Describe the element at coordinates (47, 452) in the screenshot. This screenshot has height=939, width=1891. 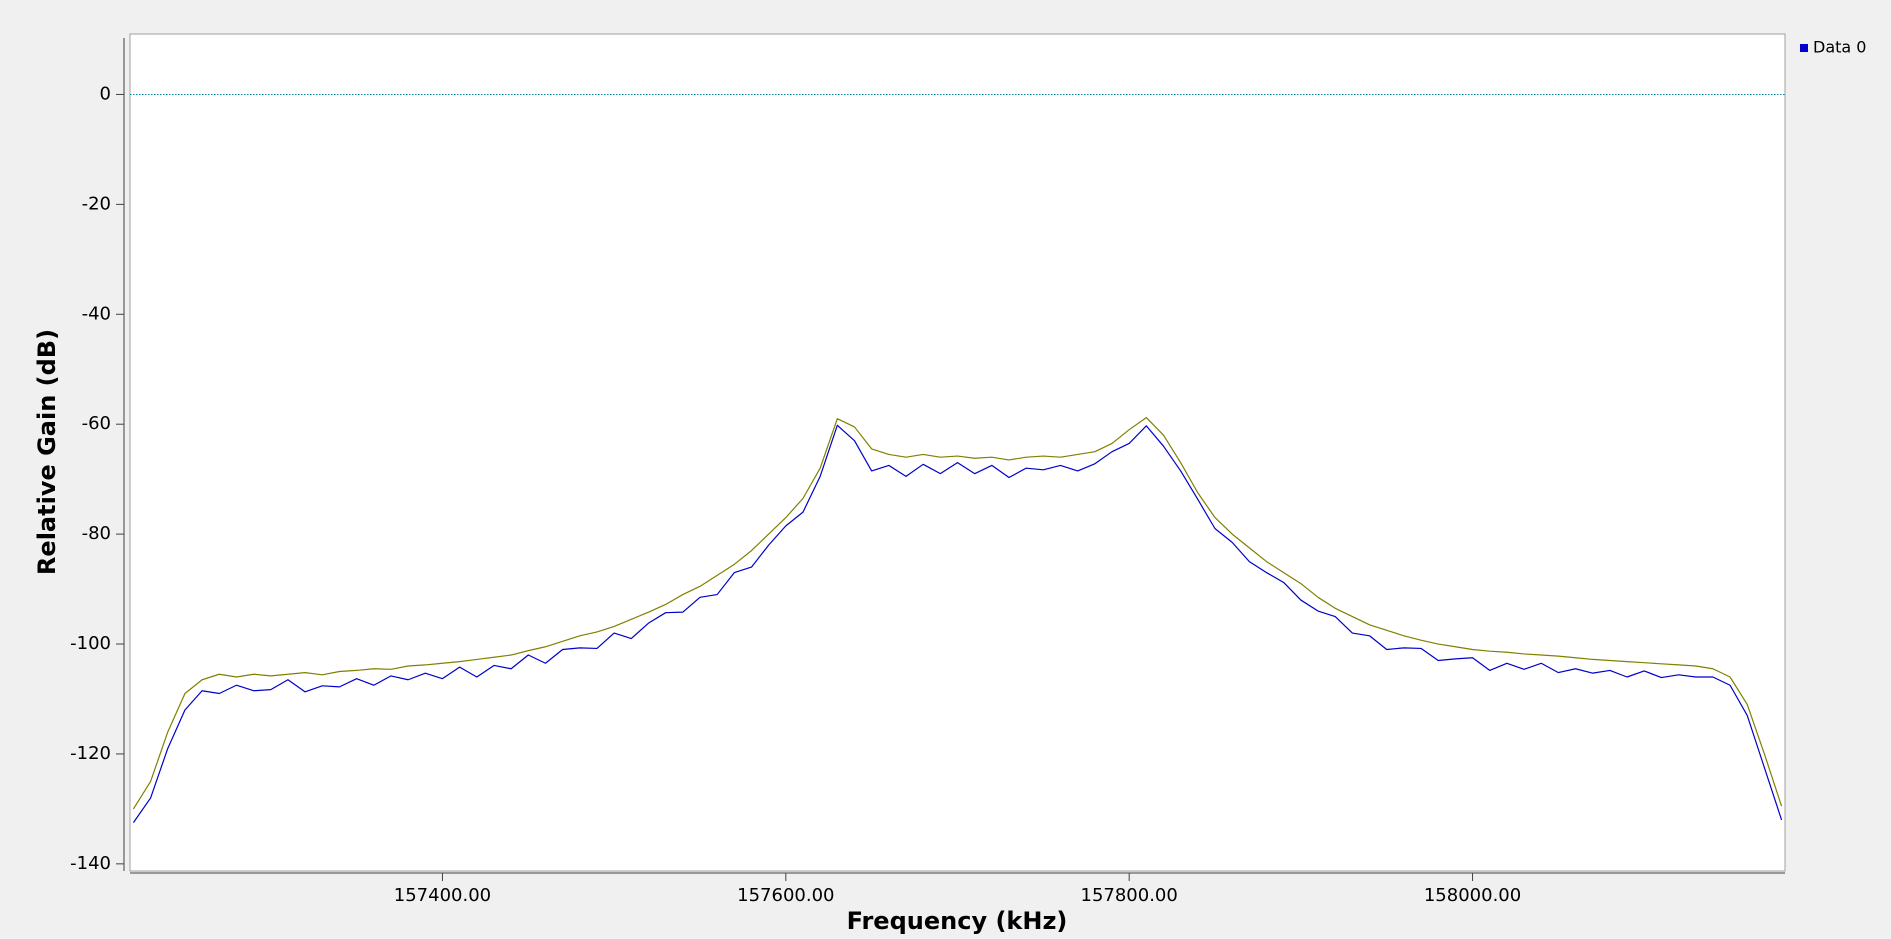
I see `y-axis-title: Relative Gain (dB)` at that location.